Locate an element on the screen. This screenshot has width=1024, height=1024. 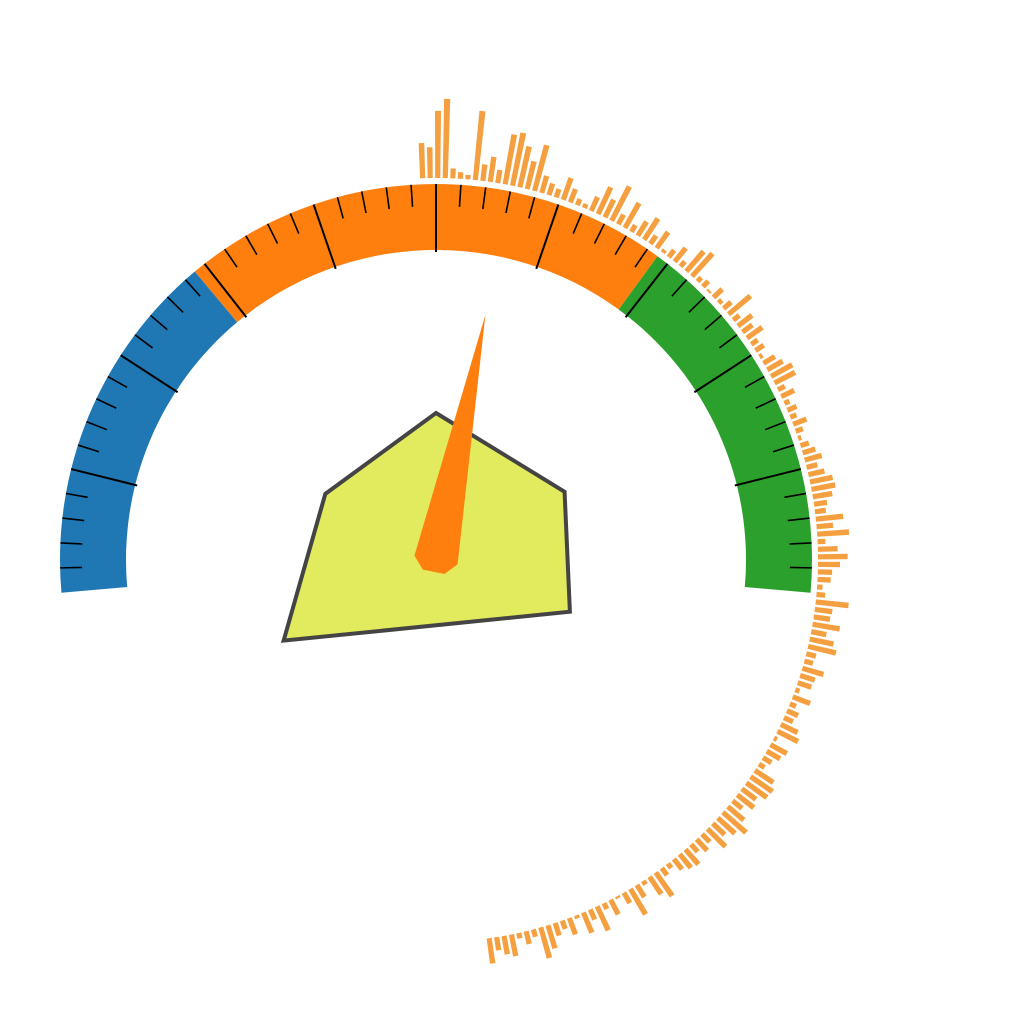
gauge-needle-layer is located at coordinates (450, 444).